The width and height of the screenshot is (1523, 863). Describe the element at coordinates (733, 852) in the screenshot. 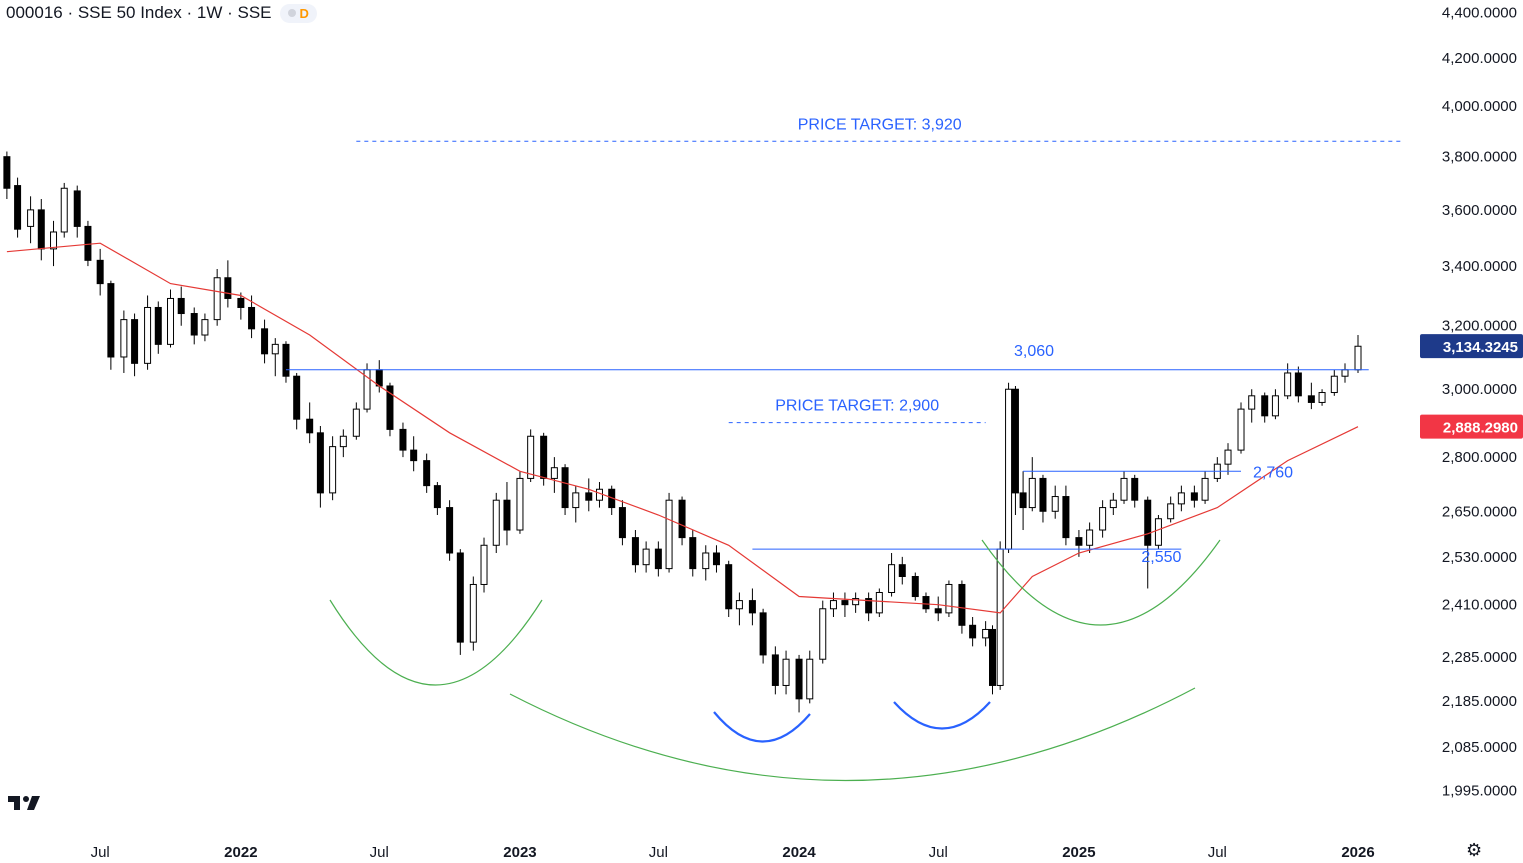

I see `time-axis: Jul 2022 Jul 2023 Jul 2024 Jul 2025 Jul 2026` at that location.